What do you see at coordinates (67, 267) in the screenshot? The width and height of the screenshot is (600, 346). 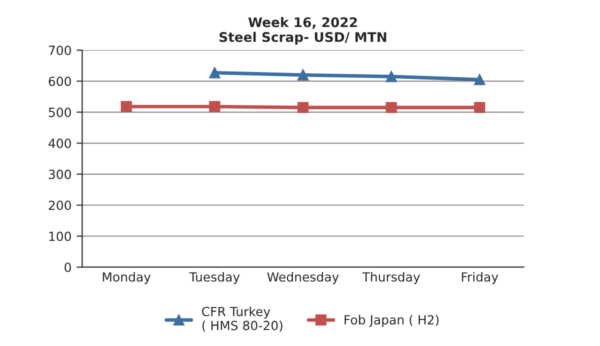 I see `y-tick-label: 0` at bounding box center [67, 267].